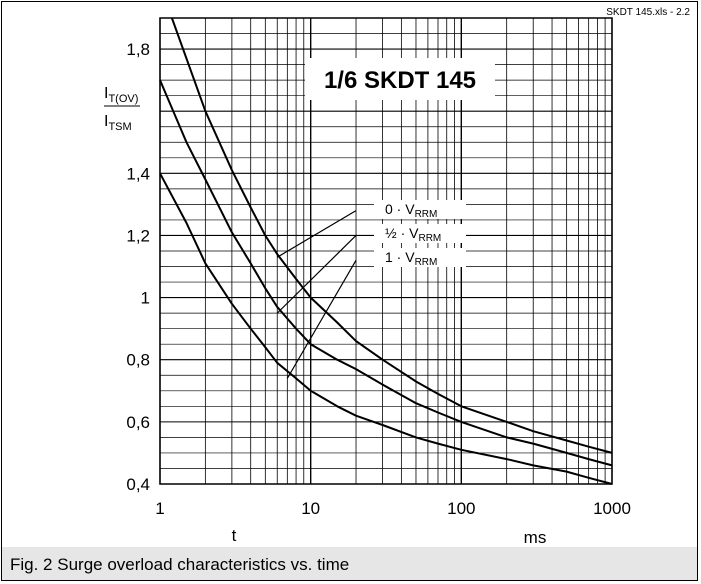  Describe the element at coordinates (138, 360) in the screenshot. I see `y-tick-label: 0,8` at that location.